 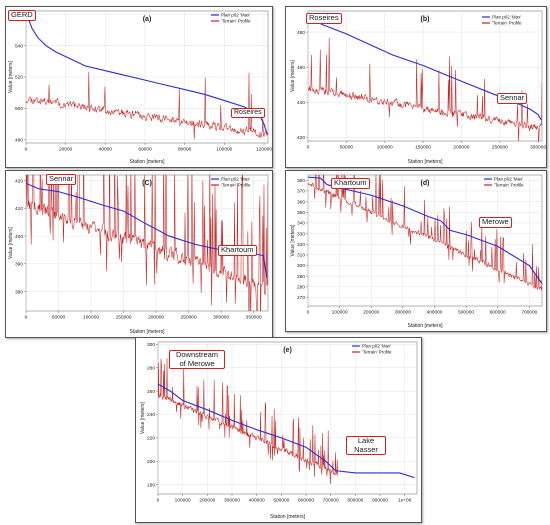 I want to click on callout-khartoum-d: Khartoum, so click(x=350, y=183).